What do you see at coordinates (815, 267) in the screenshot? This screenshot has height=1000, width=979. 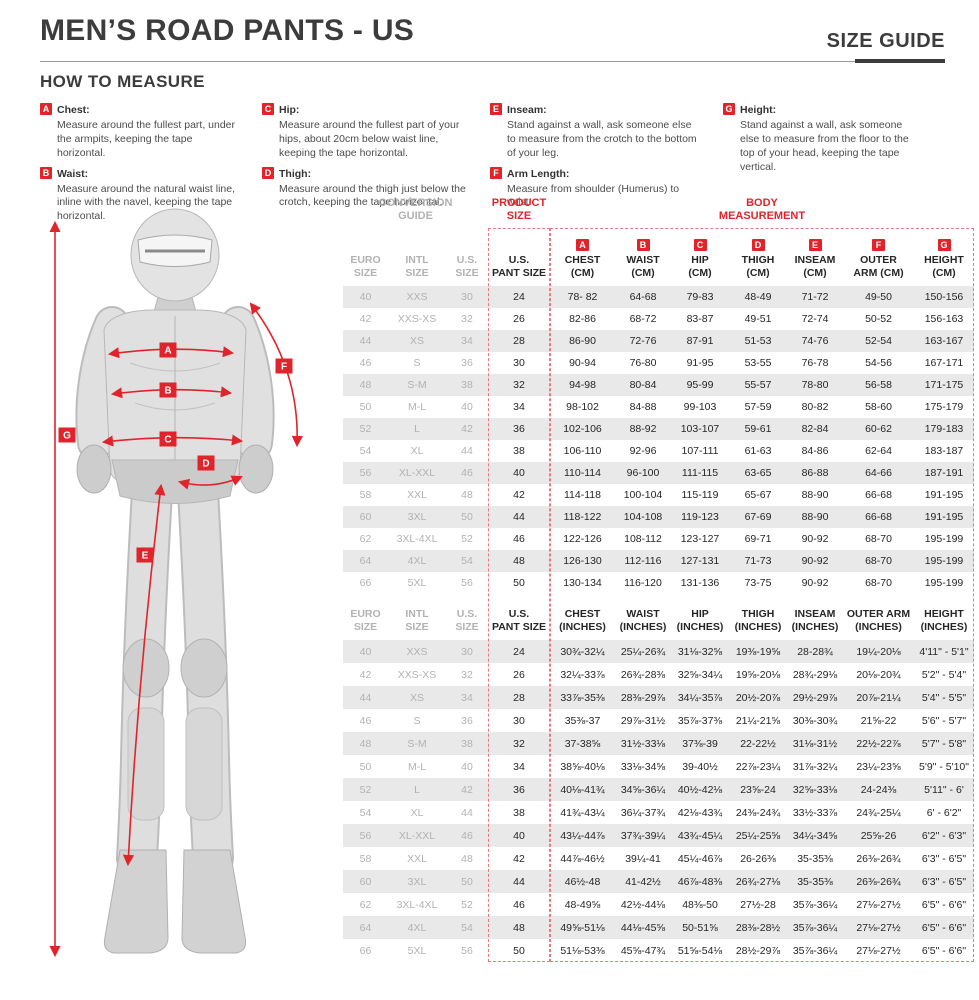 I see `column-header-label: INSEAM (CM)` at bounding box center [815, 267].